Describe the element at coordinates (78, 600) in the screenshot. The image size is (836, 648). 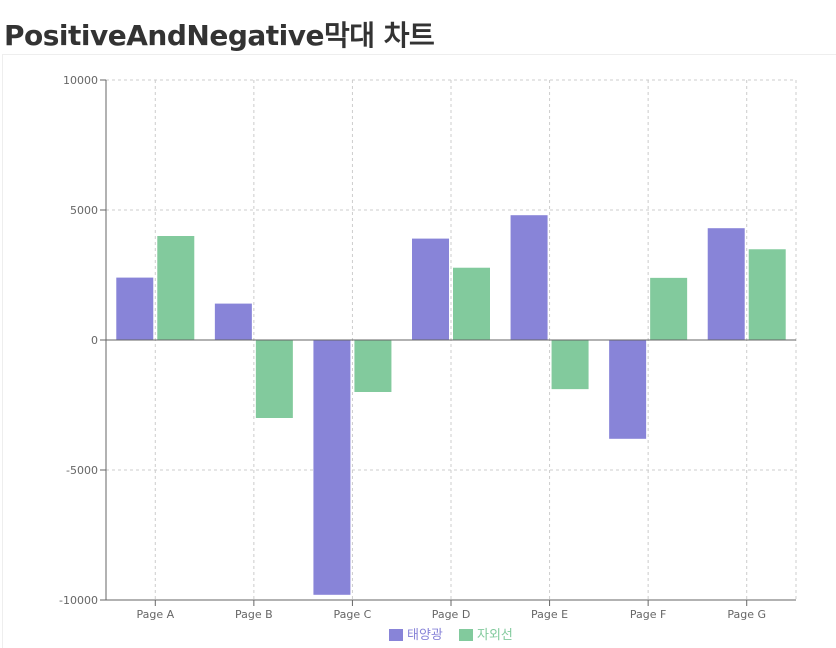
I see `y-tick-label: -10000` at that location.